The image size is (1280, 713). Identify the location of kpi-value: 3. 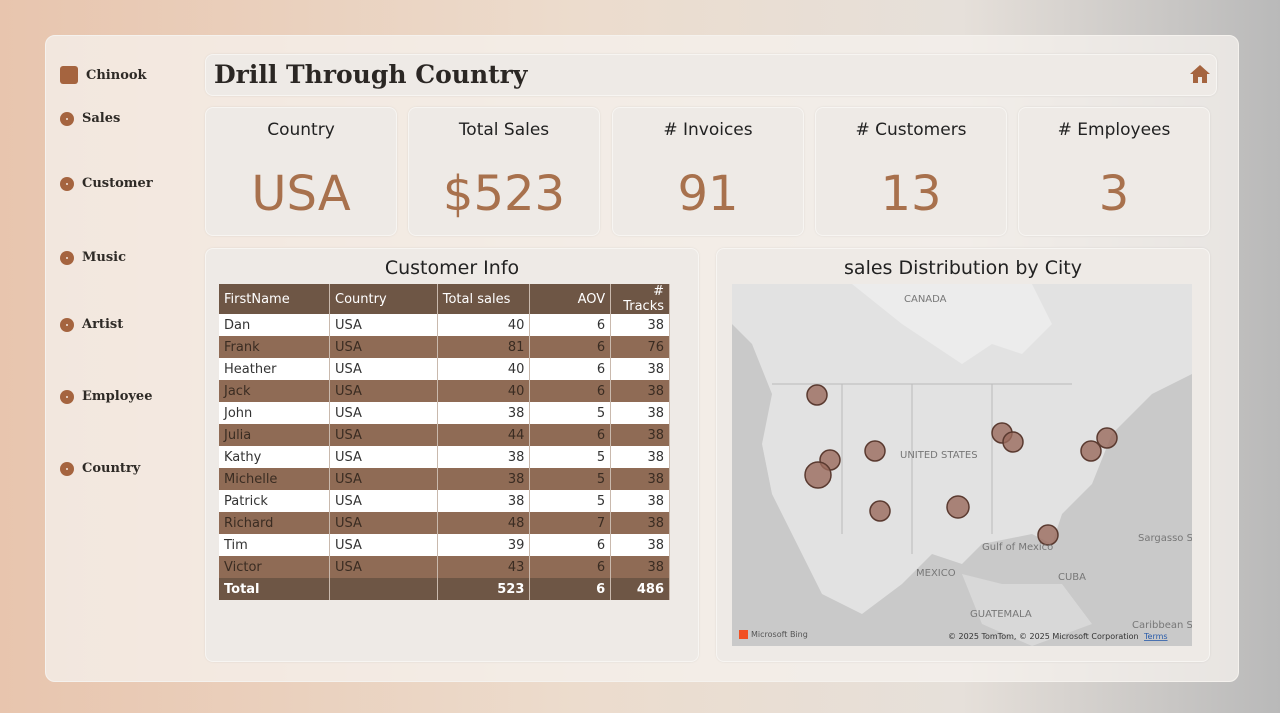
(1114, 194).